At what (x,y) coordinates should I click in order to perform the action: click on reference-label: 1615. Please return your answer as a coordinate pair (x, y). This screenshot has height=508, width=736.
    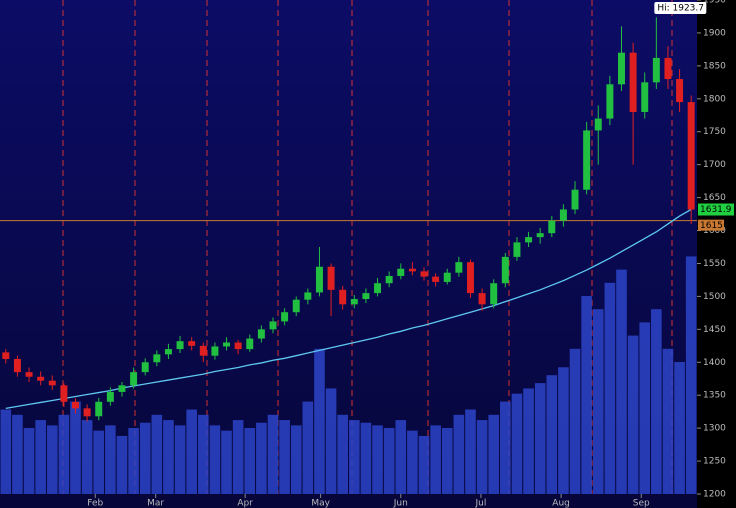
    Looking at the image, I should click on (711, 226).